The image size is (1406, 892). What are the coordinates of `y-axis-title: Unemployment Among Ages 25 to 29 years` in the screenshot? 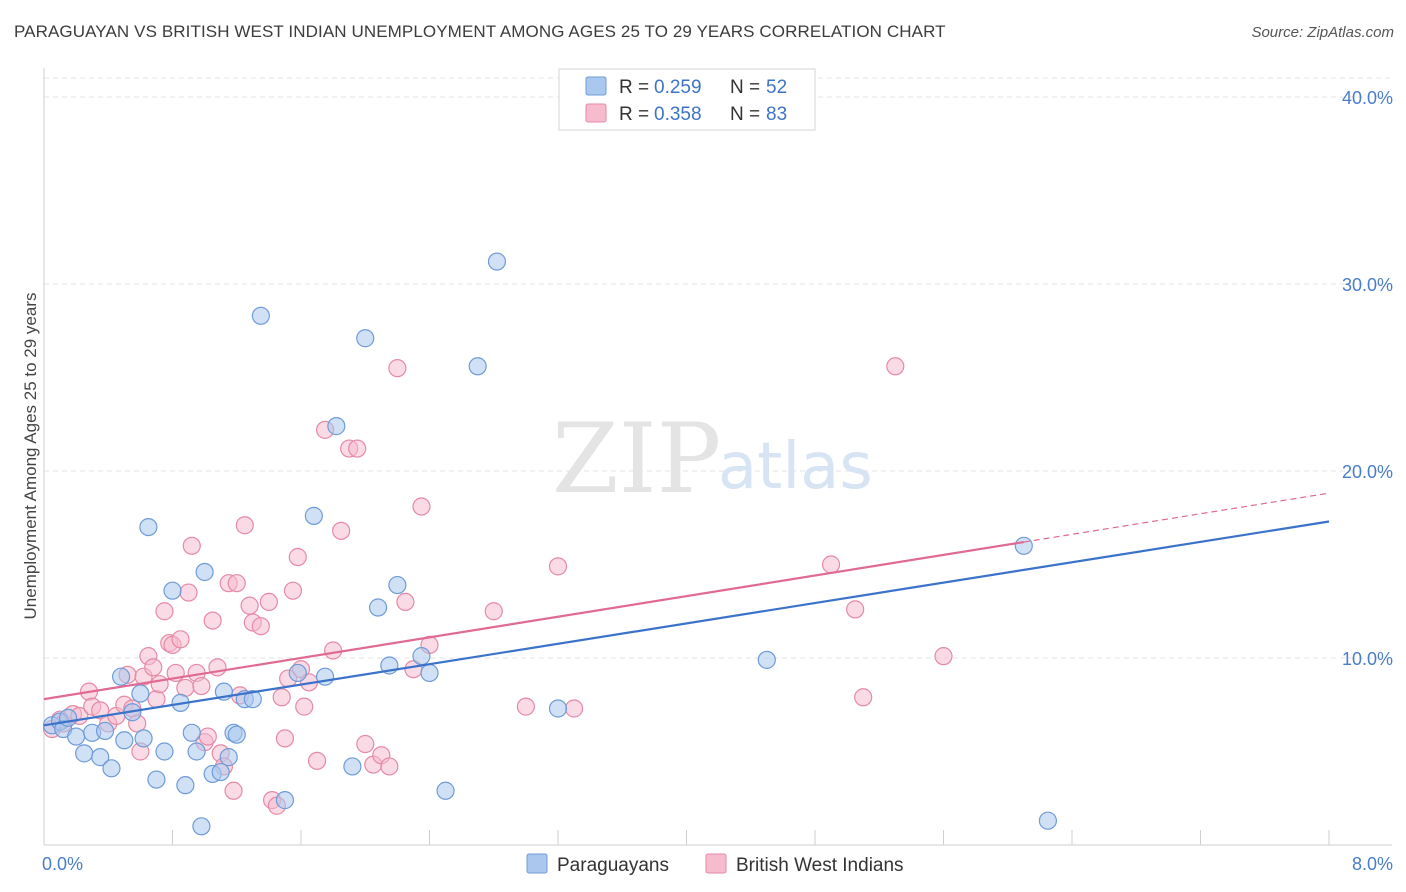 It's located at (30, 456).